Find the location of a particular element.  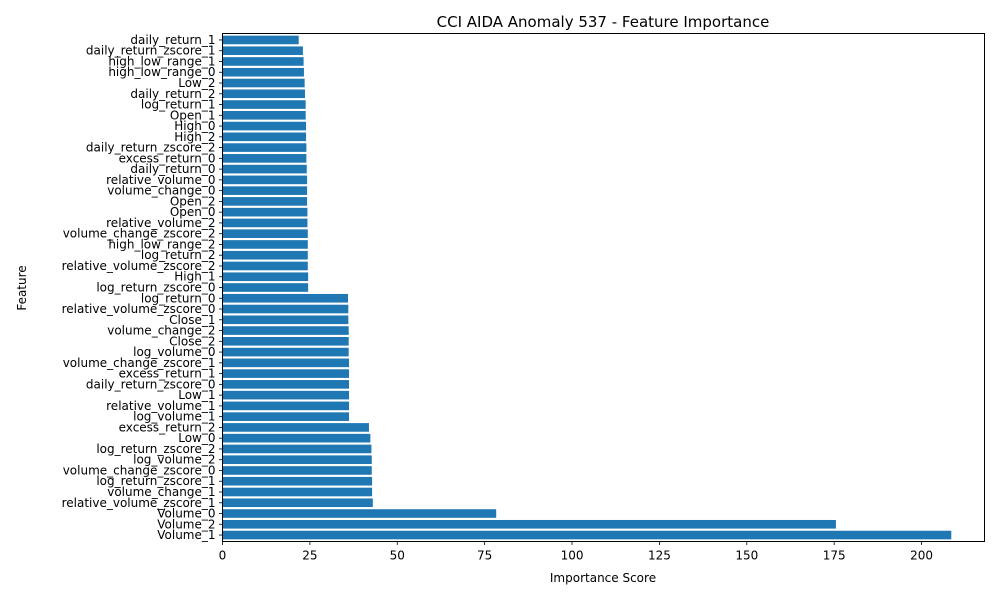

y-tick-label: relative_volume_0 is located at coordinates (160, 180).